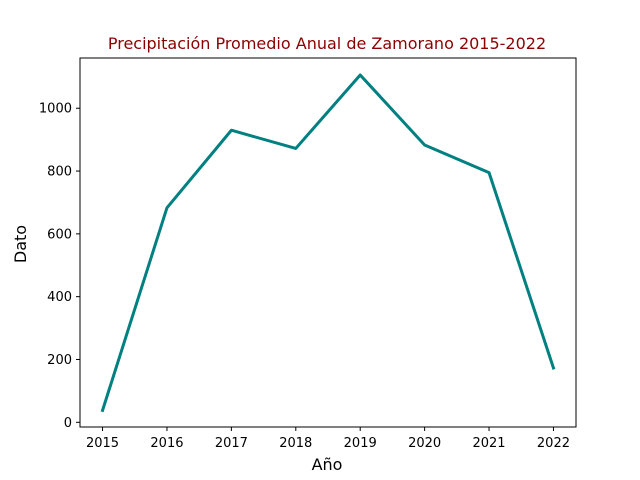  Describe the element at coordinates (360, 443) in the screenshot. I see `x-tick-label-2019: 2019` at that location.